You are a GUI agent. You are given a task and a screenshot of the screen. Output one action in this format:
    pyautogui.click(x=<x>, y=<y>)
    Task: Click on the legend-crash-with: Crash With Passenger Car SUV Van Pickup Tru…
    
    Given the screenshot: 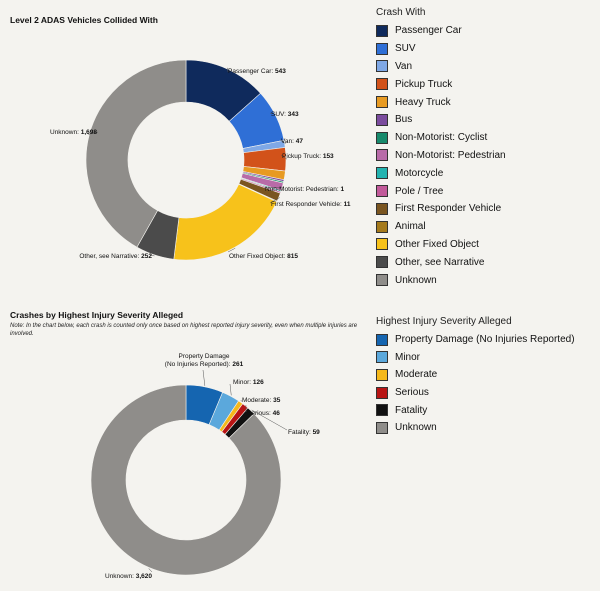 What is the action you would take?
    pyautogui.click(x=441, y=148)
    